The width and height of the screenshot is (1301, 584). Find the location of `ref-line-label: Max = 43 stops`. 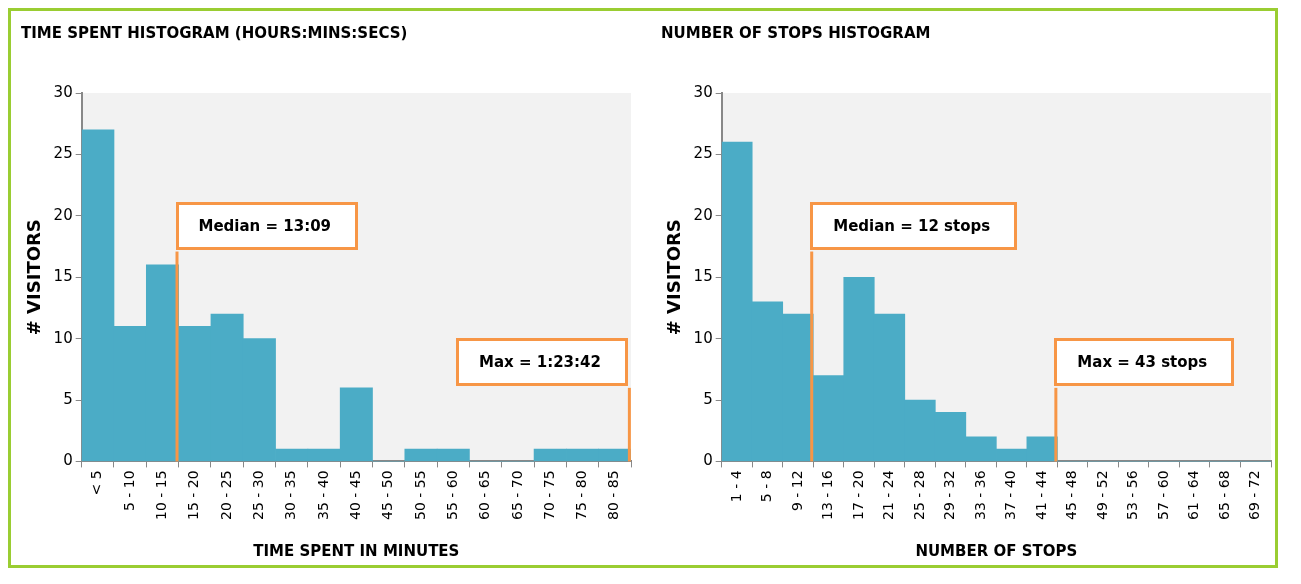

ref-line-label: Max = 43 stops is located at coordinates (1142, 362).